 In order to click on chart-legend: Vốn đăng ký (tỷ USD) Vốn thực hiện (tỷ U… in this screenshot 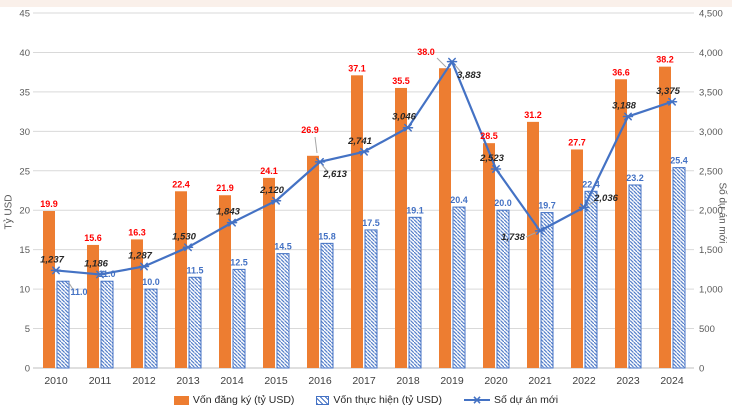, I will do `click(366, 400)`.